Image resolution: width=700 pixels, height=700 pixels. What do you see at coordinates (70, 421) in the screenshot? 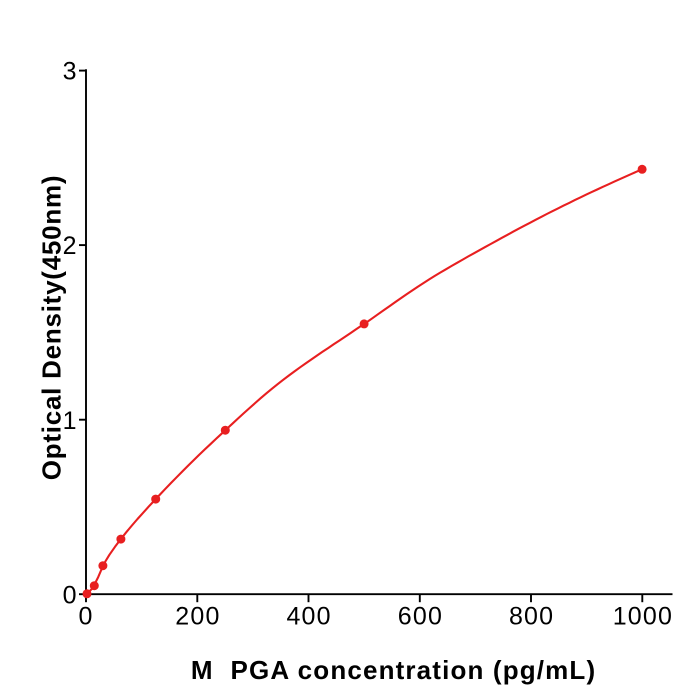
I see `svg-text: 1` at bounding box center [70, 421].